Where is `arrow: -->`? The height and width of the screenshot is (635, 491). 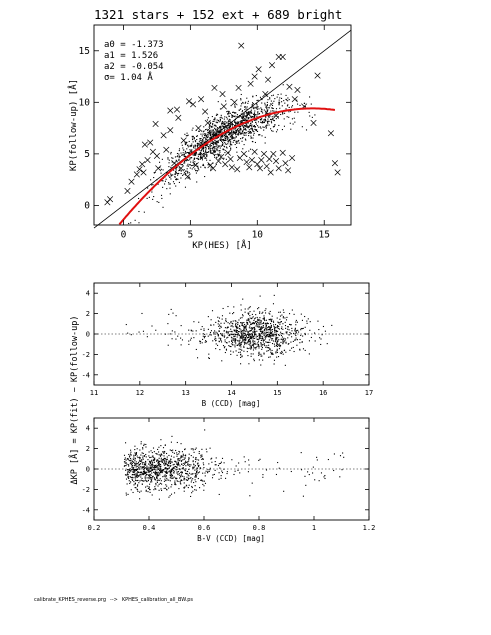
arrow: --> is located at coordinates (114, 600).